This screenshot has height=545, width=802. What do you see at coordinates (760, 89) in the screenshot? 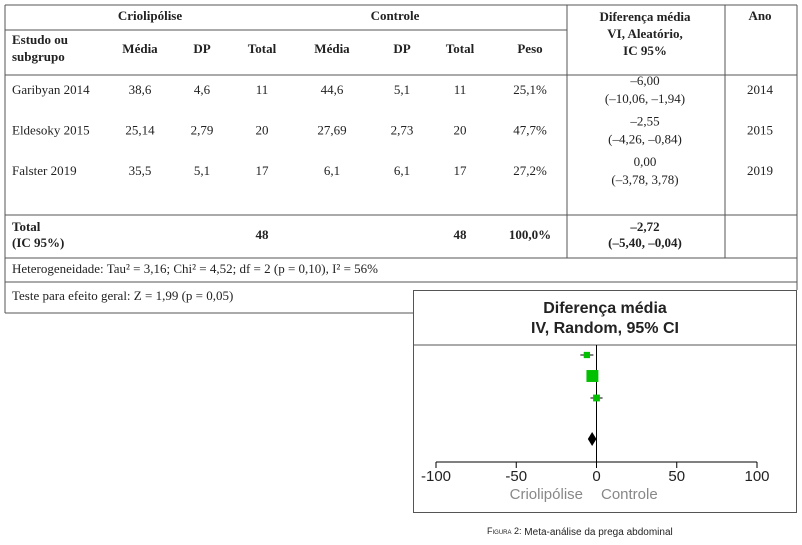
I see `year: 2014` at bounding box center [760, 89].